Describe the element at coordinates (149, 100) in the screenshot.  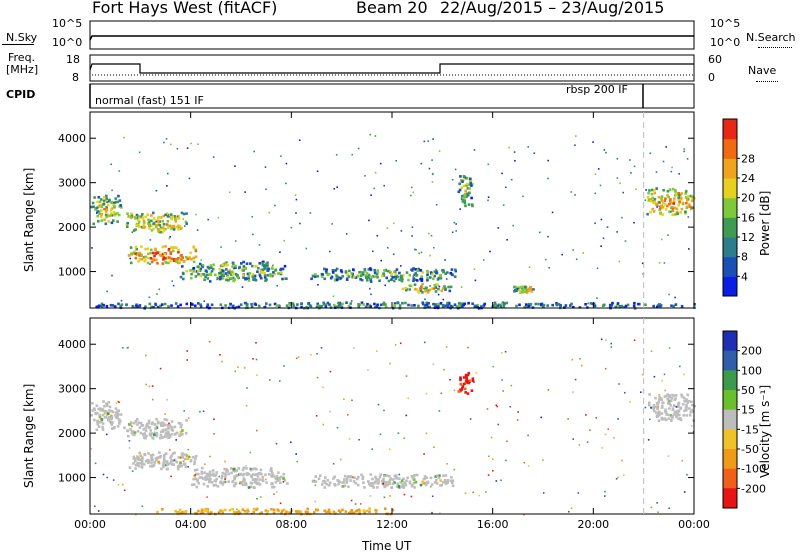
I see `cpid-mode-1: normal (fast) 151 IF` at that location.